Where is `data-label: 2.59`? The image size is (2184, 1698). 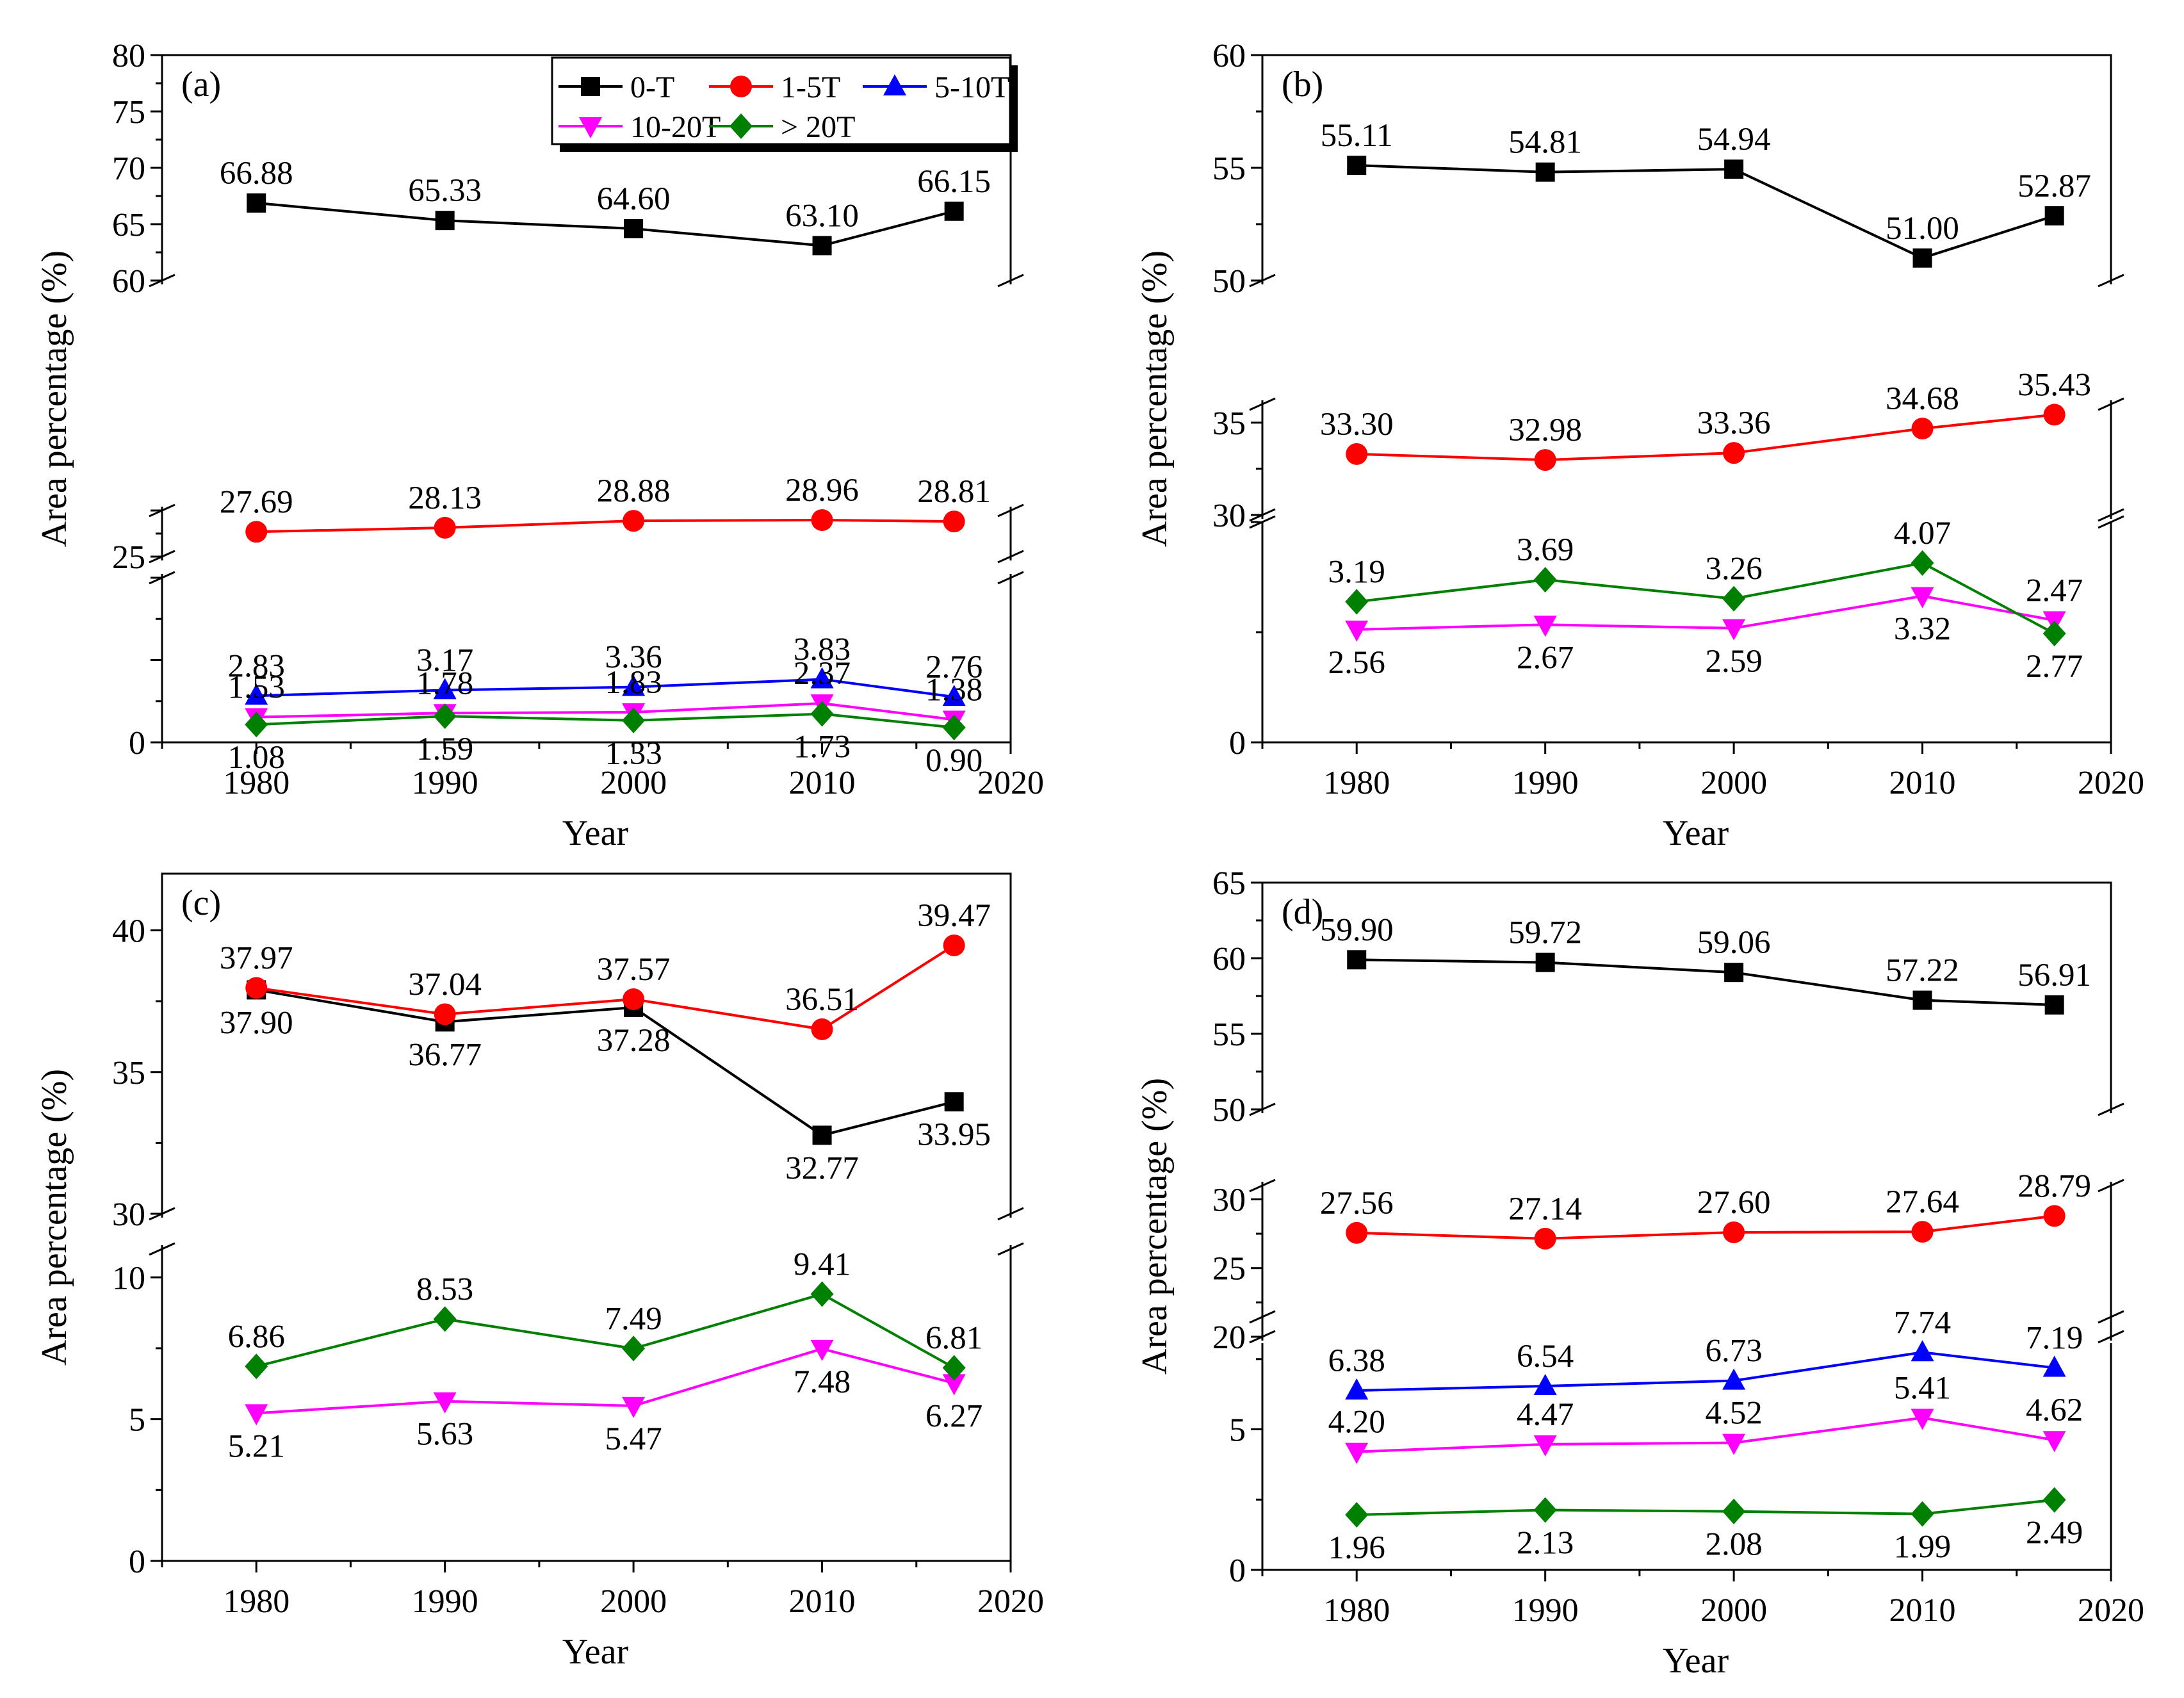
data-label: 2.59 is located at coordinates (1734, 662).